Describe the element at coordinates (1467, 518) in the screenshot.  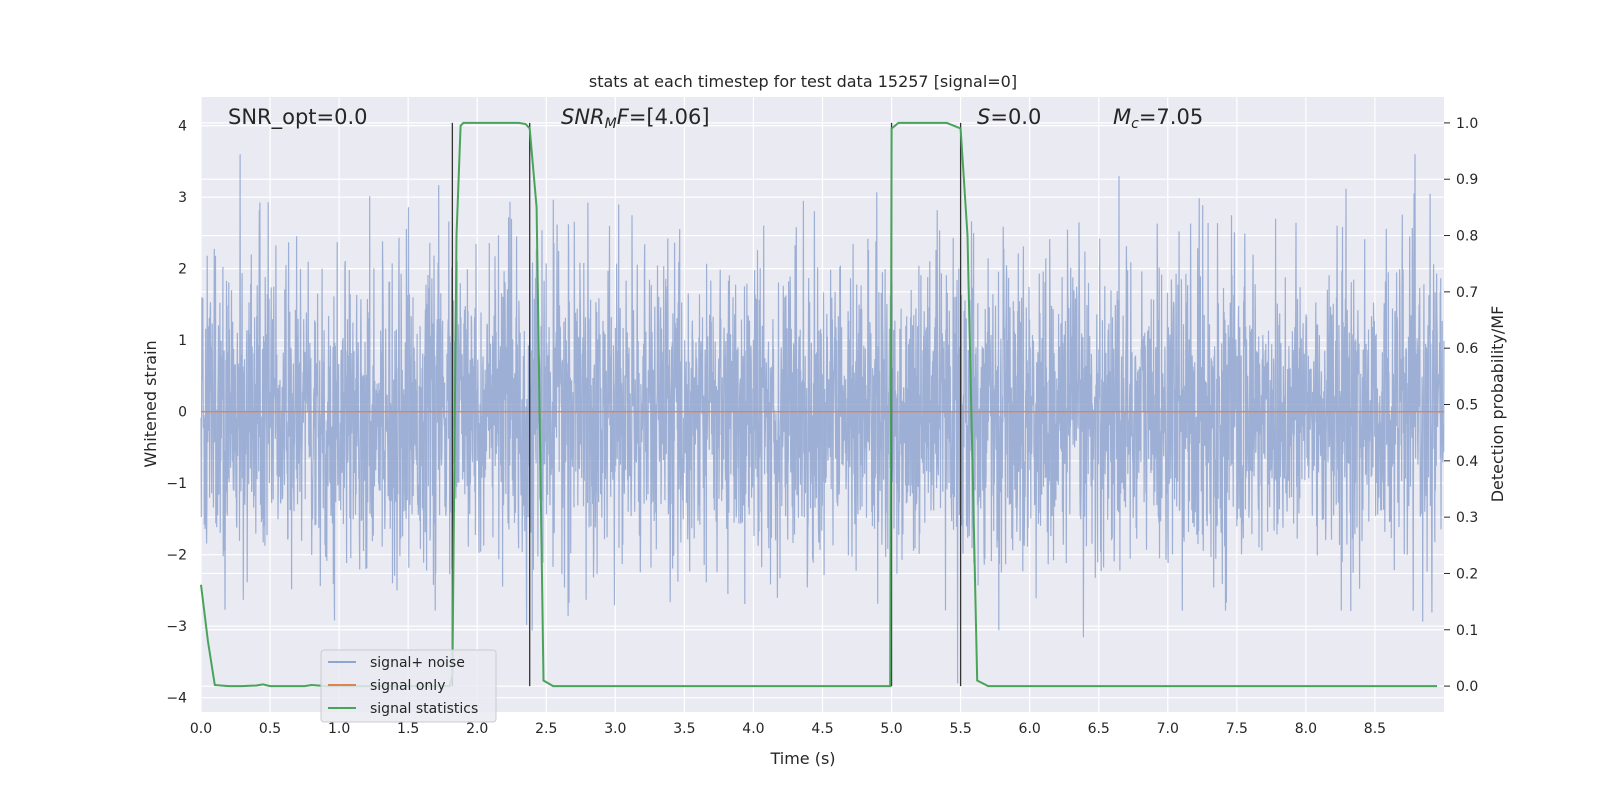
I see `y-right-tick-label: 0.3` at that location.